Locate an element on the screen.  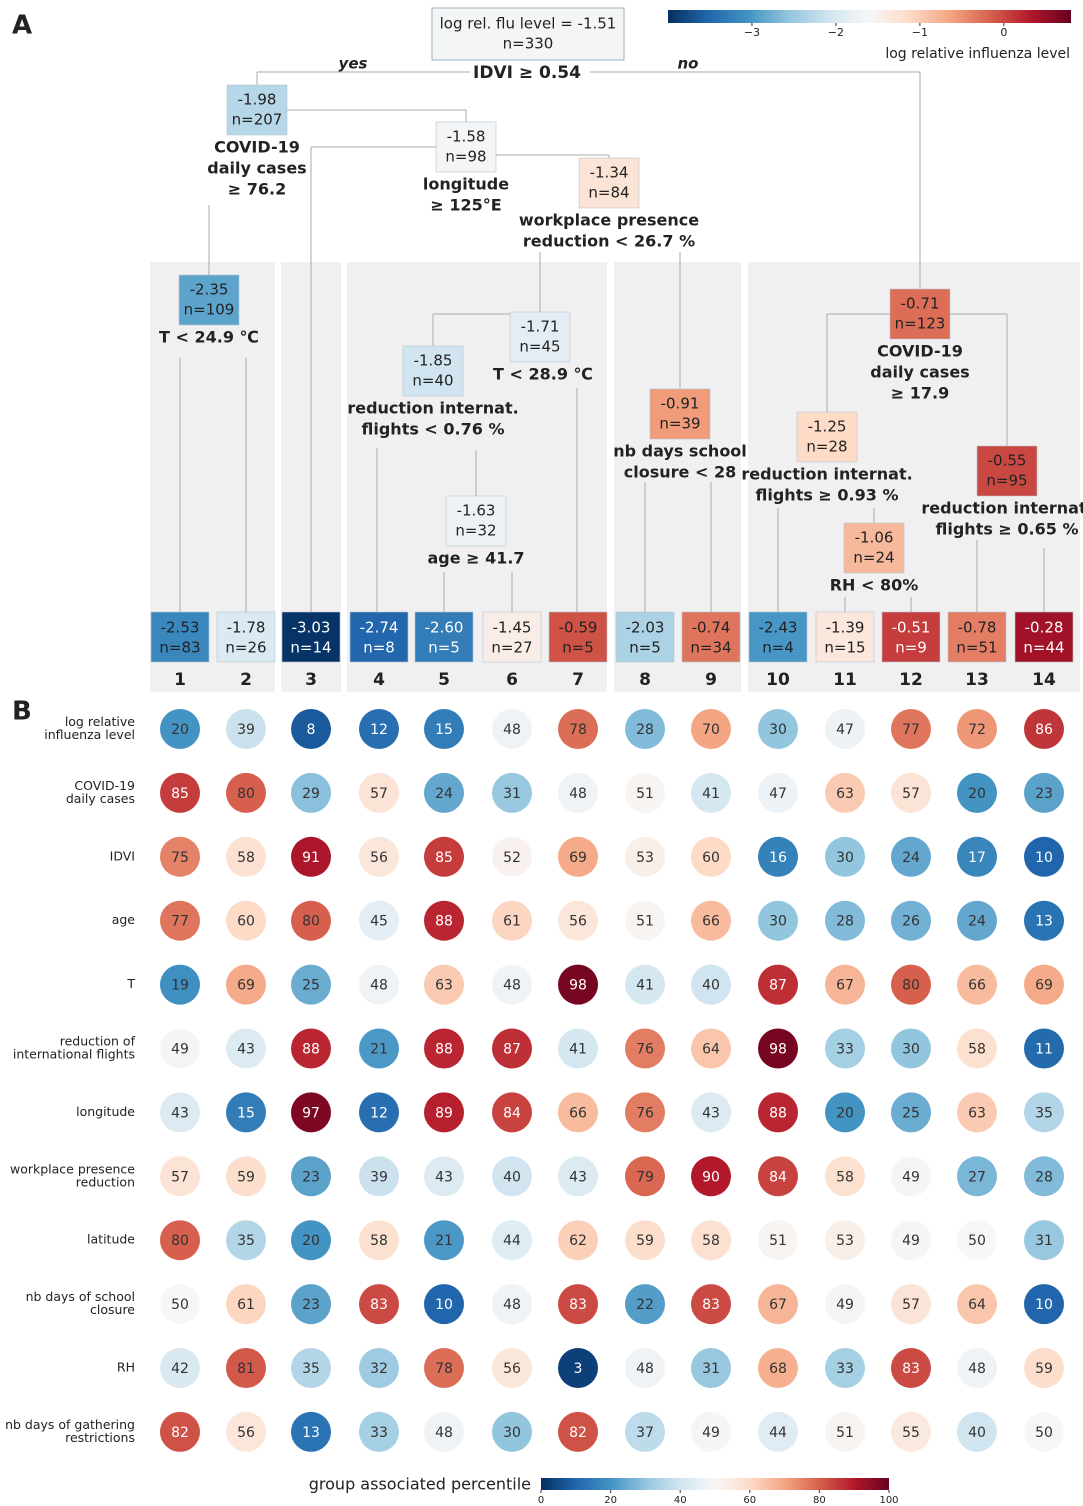
split-rule: ≥ 76.2 is located at coordinates (257, 189).